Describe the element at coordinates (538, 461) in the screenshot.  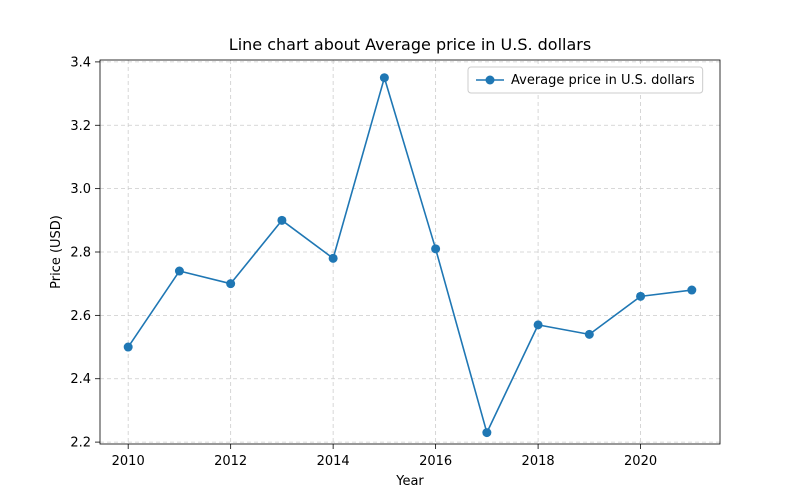
I see `x-tick-label: 2018` at that location.